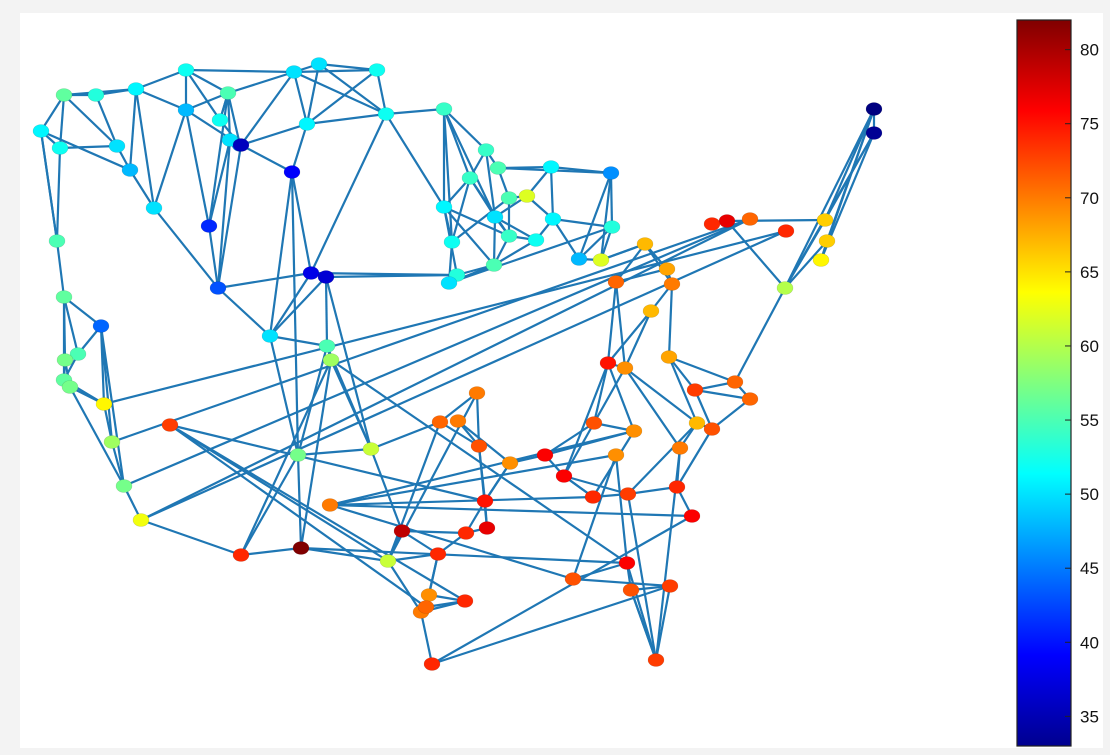  Describe the element at coordinates (1089, 272) in the screenshot. I see `colorbar-tick-label: 65` at that location.